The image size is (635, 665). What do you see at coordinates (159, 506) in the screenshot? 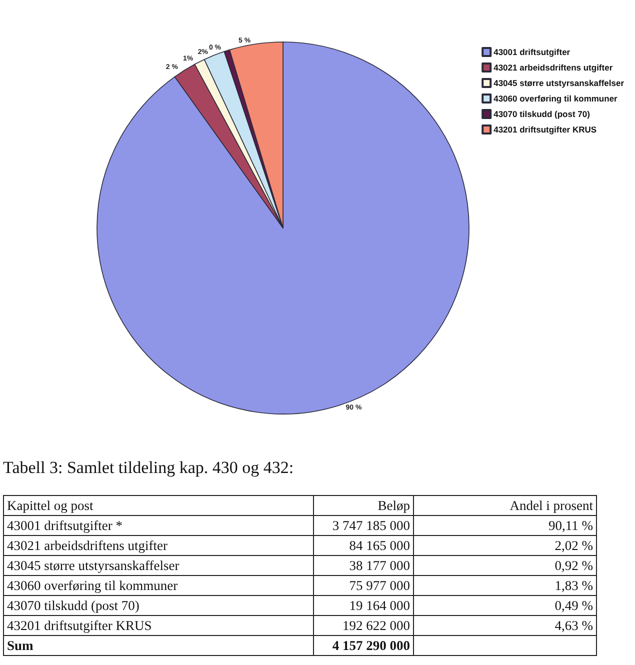
I see `text: Kapittel og post` at bounding box center [159, 506].